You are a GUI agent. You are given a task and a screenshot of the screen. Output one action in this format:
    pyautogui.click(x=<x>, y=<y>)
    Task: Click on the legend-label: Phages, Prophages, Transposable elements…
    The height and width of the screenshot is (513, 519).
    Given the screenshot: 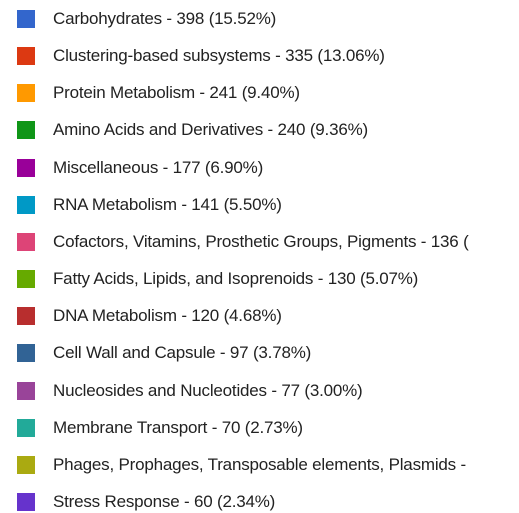 What is the action you would take?
    pyautogui.click(x=259, y=464)
    